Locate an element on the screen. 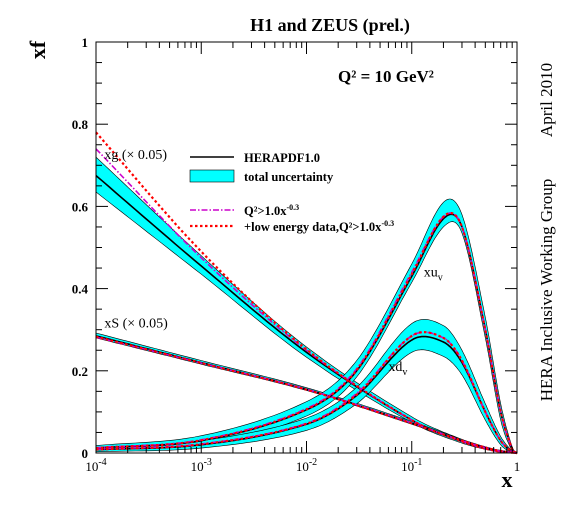 This screenshot has height=514, width=567. annotation-xs-0-05: xS (× 0.05) is located at coordinates (136, 324).